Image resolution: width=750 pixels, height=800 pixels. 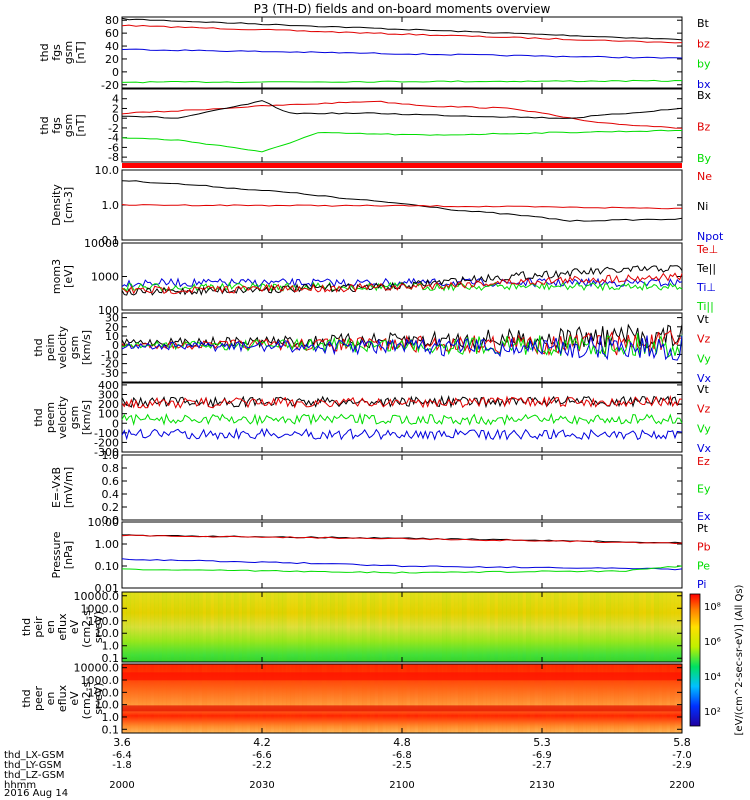 I want to click on footer-row-label: thd_LY-GSM, so click(x=32, y=765).